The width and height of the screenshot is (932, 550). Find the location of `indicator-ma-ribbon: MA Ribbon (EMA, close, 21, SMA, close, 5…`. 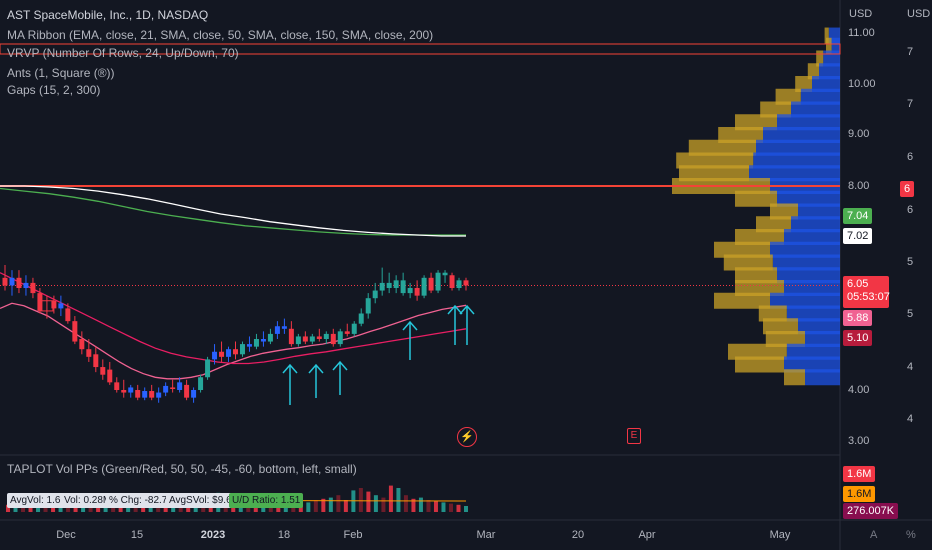

indicator-ma-ribbon: MA Ribbon (EMA, close, 21, SMA, close, 5… is located at coordinates (220, 35).